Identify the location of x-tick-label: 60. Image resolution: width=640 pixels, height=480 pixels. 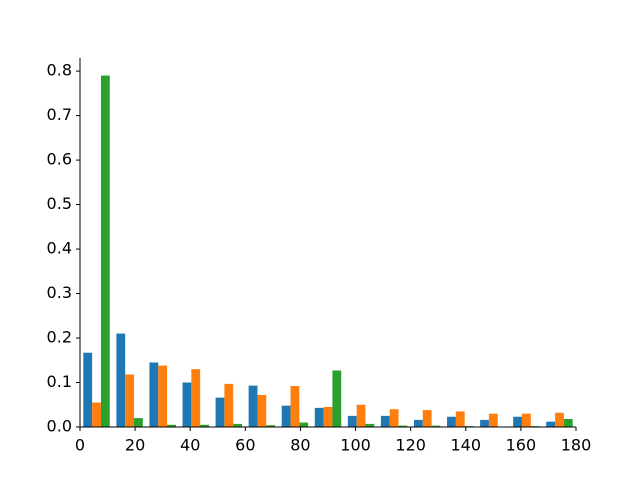
(245, 445).